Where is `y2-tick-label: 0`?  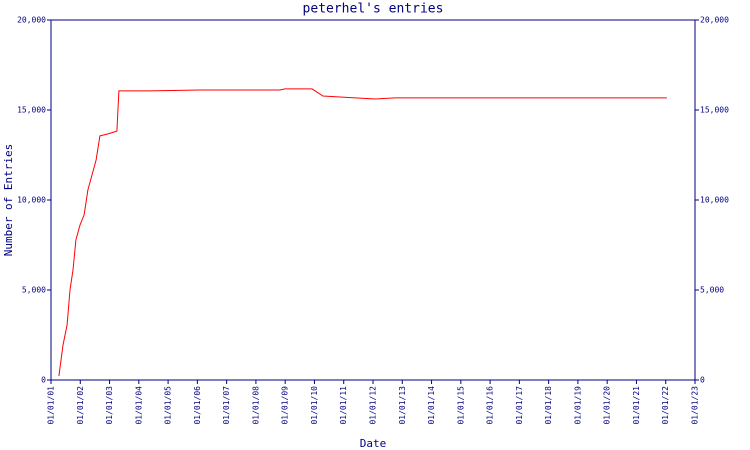
y2-tick-label: 0 is located at coordinates (702, 380).